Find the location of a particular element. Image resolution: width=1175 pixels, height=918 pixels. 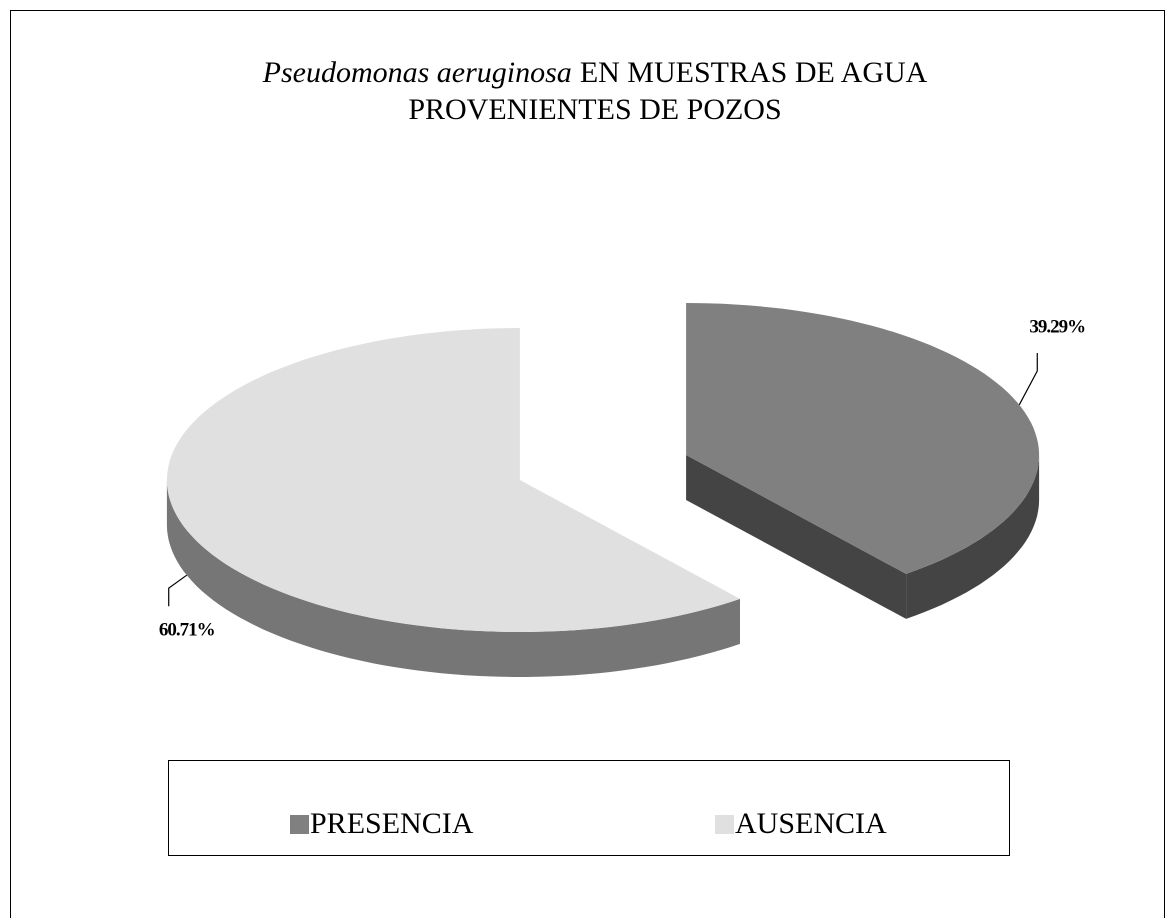

title-part: EN MUESTRAS DE AGUA is located at coordinates (754, 72).